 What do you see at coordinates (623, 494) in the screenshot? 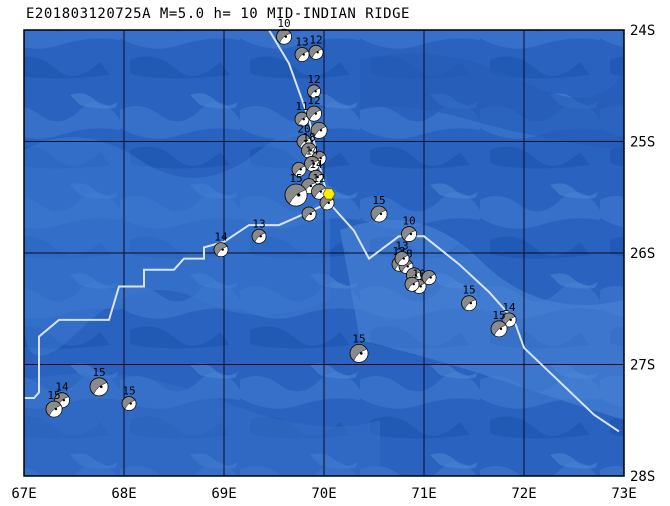
I see `lon-tick-label: 73E` at bounding box center [623, 494].